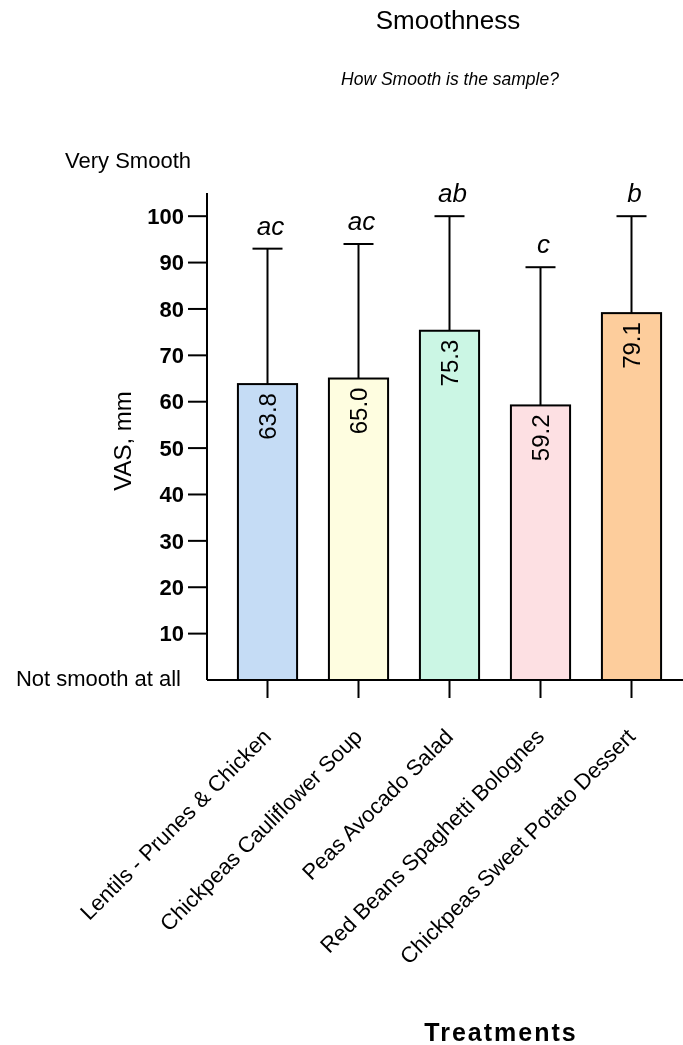  What do you see at coordinates (128, 160) in the screenshot?
I see `text: Very Smooth` at bounding box center [128, 160].